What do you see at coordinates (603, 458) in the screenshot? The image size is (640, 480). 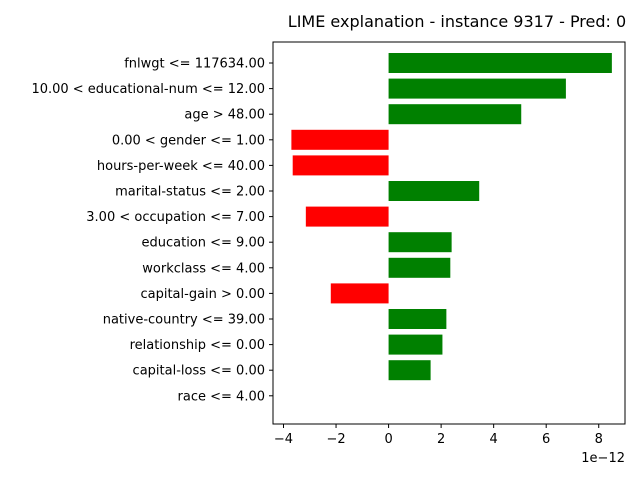 I see `x-offset-label: 1e−12` at bounding box center [603, 458].